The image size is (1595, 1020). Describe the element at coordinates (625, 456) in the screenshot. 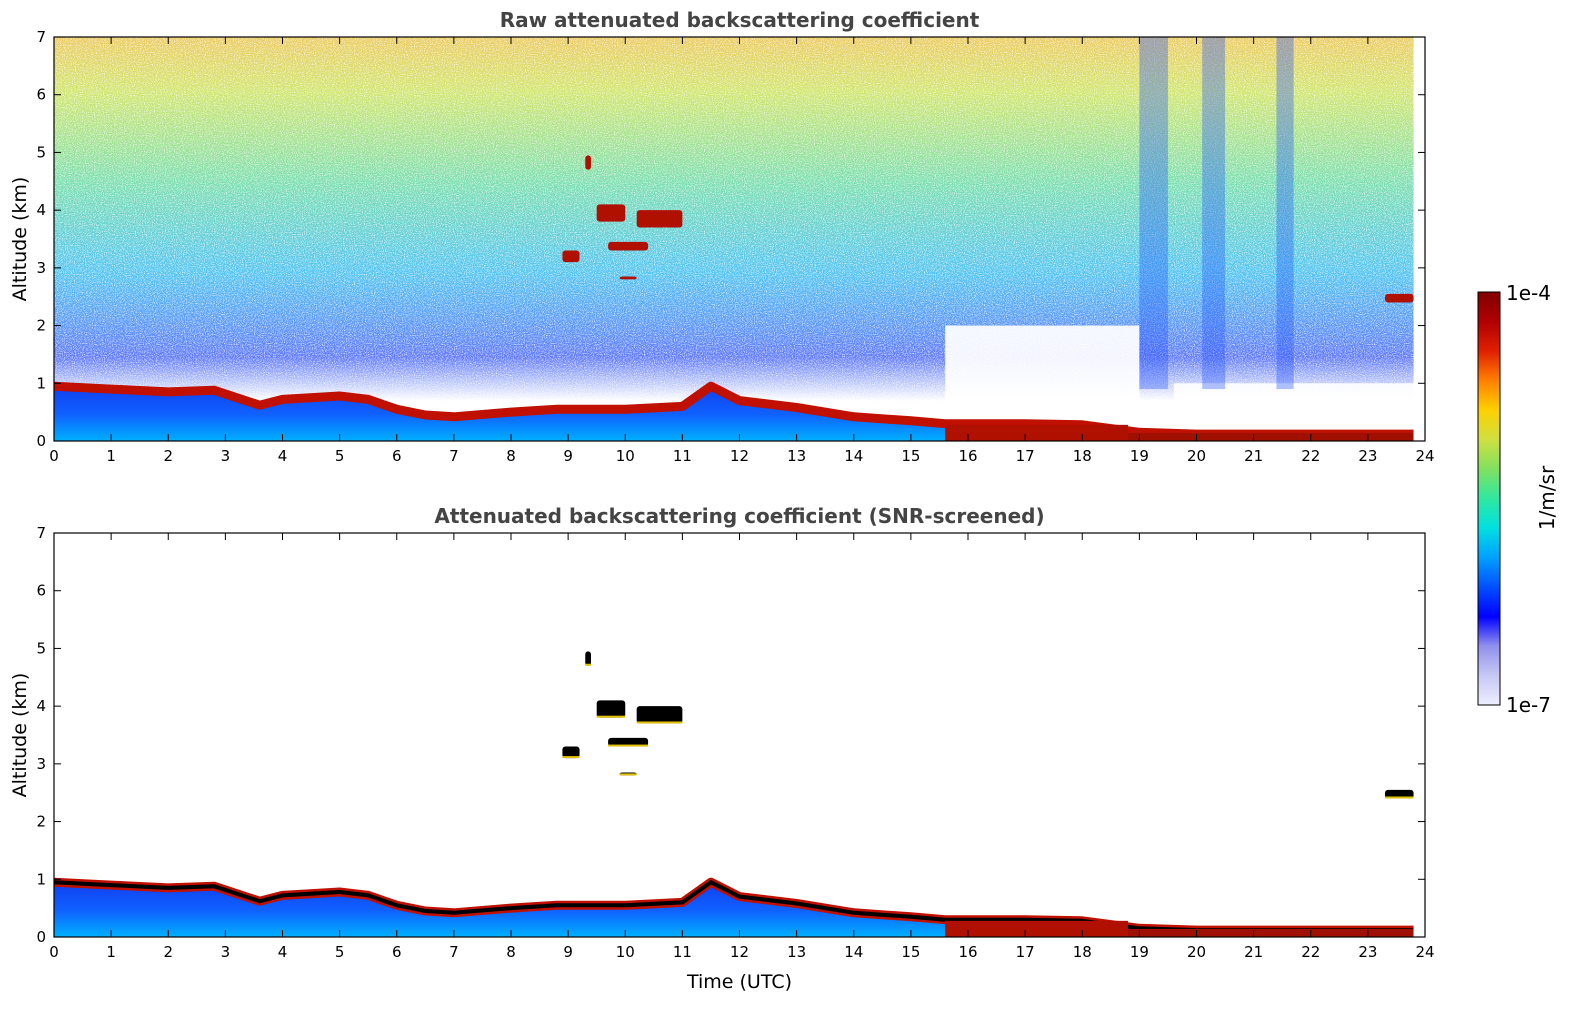

I see `x-tick-label: 10` at that location.